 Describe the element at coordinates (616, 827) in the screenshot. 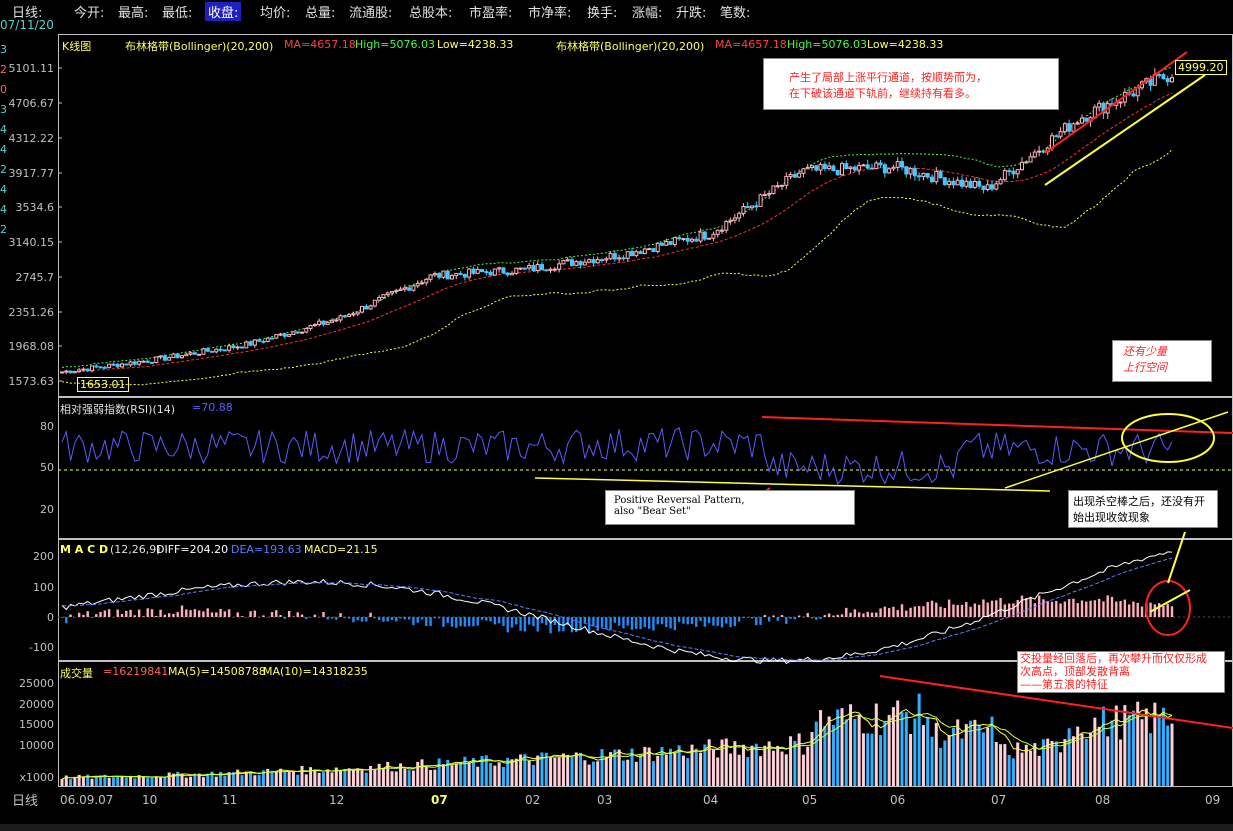

I see `bottom-scrollbar` at that location.